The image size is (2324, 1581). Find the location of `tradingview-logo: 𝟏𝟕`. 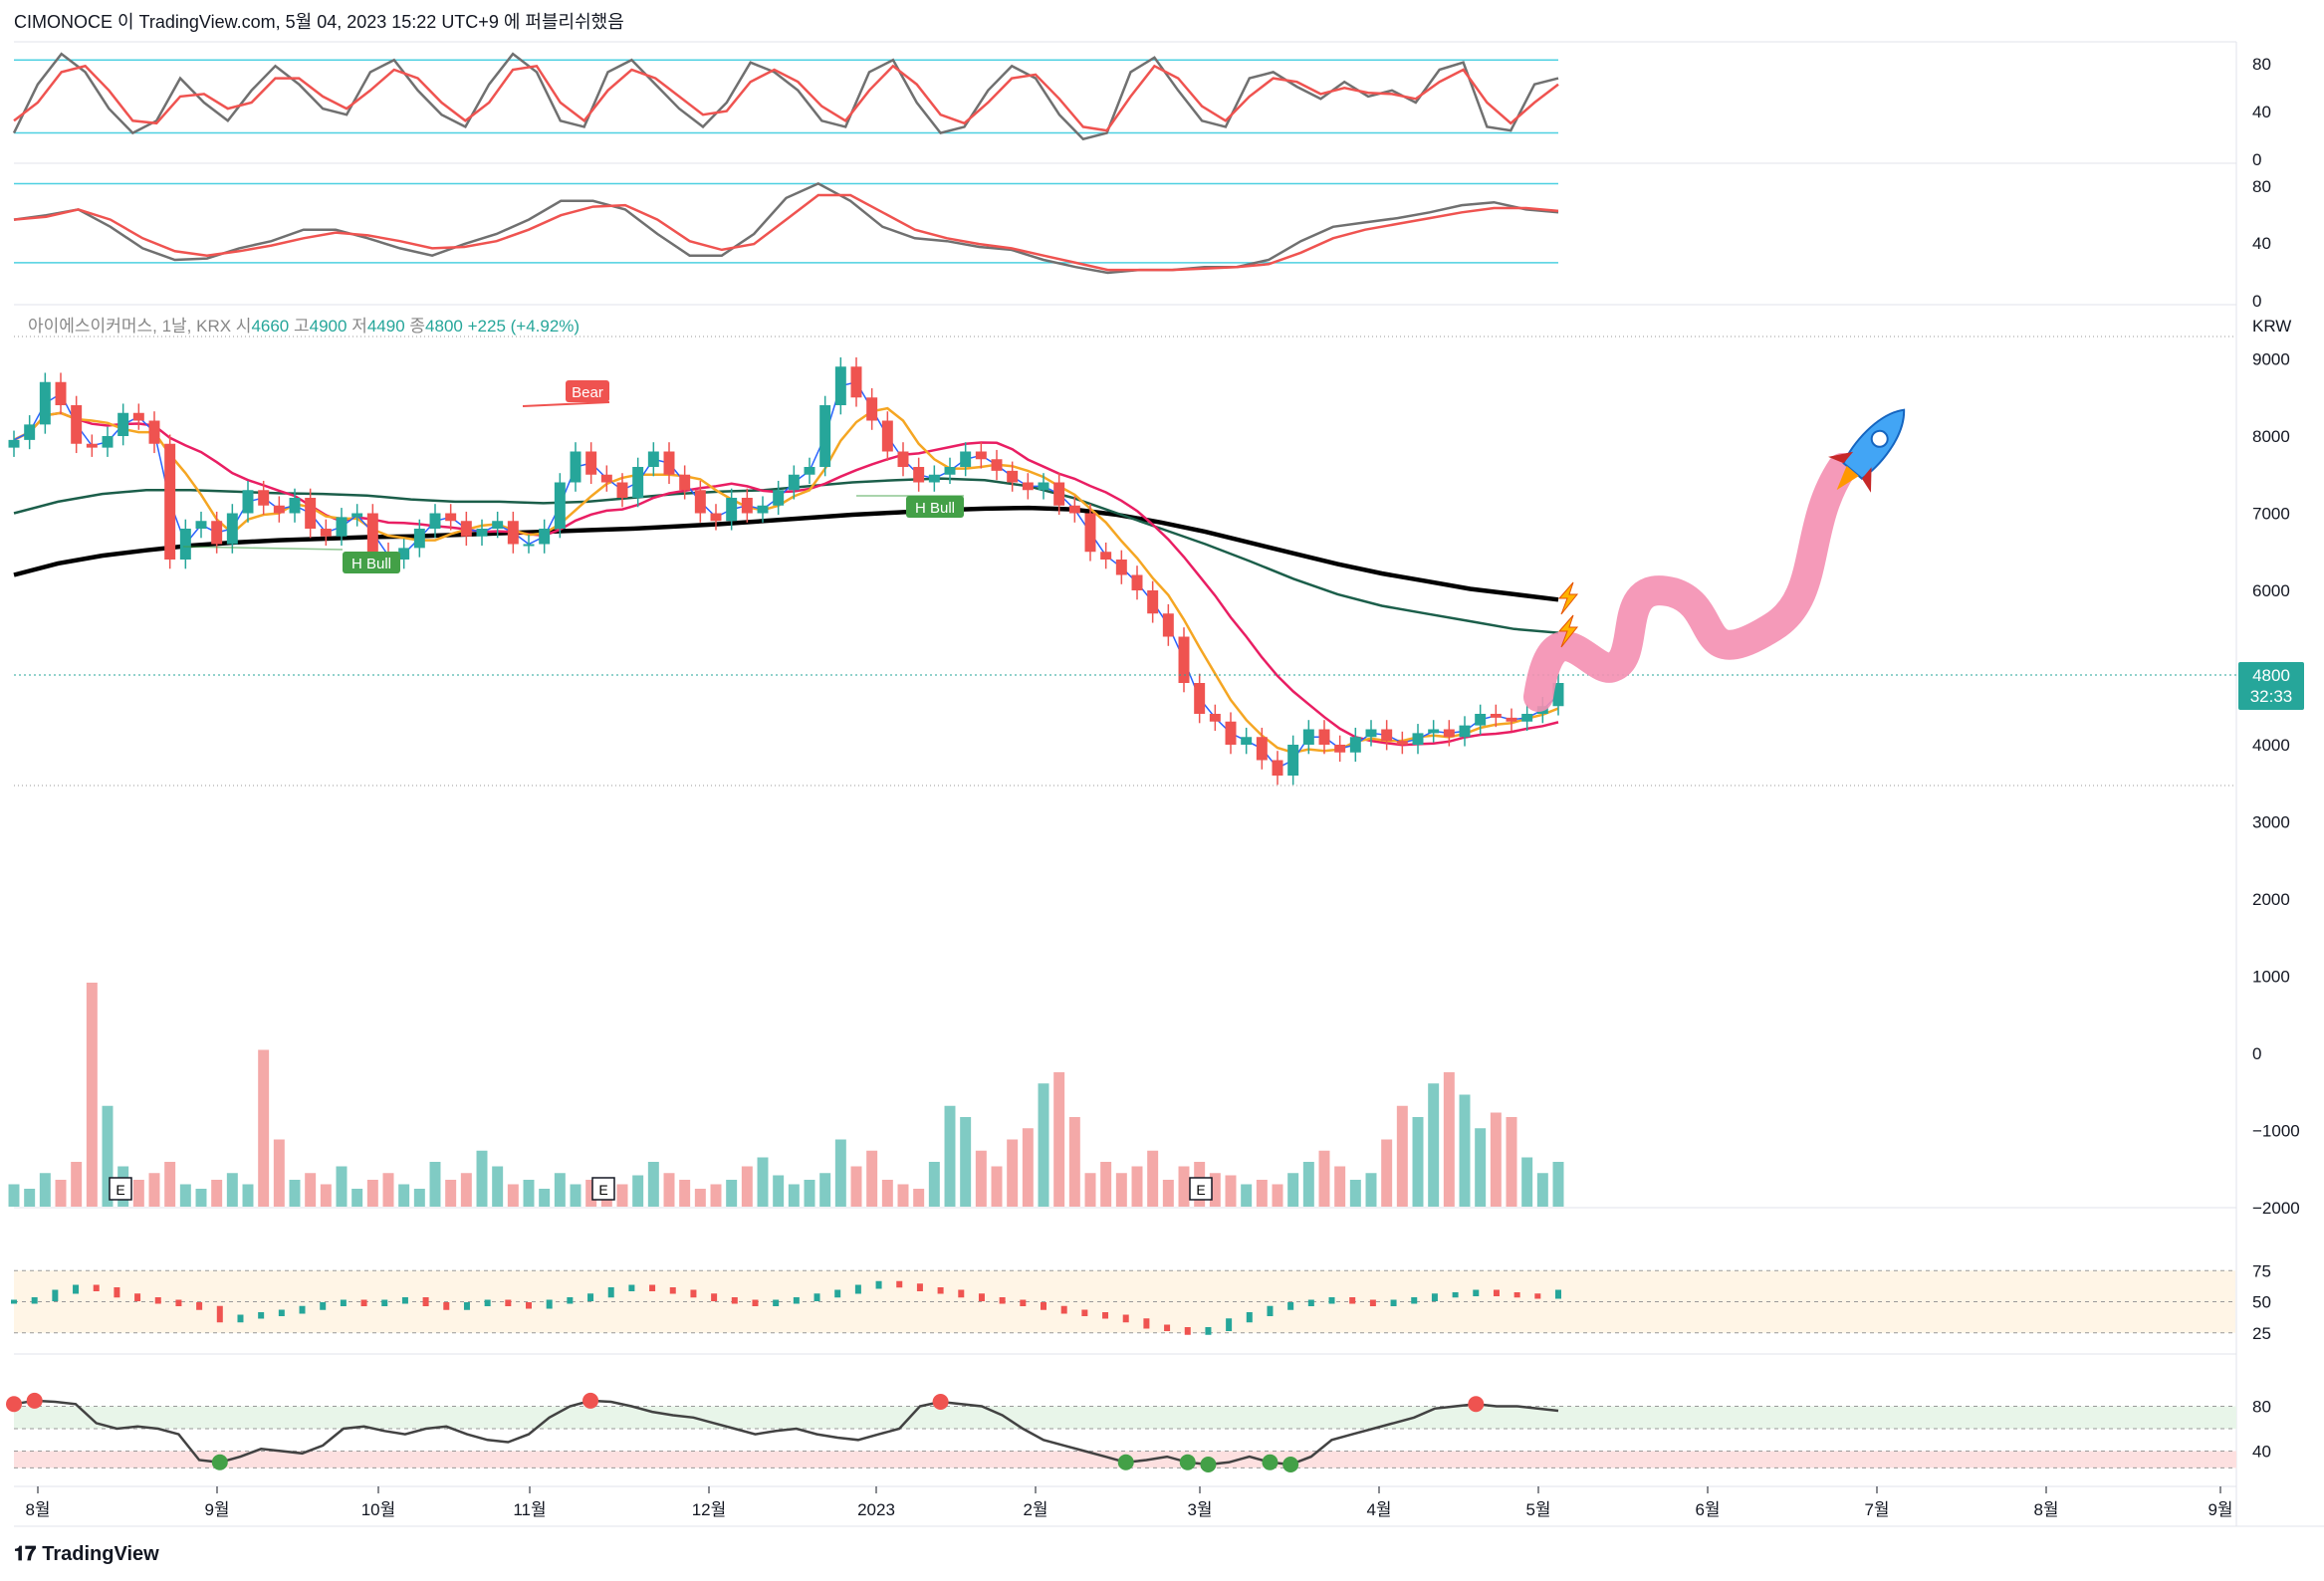

tradingview-logo: 𝟏𝟕 is located at coordinates (25, 1554).